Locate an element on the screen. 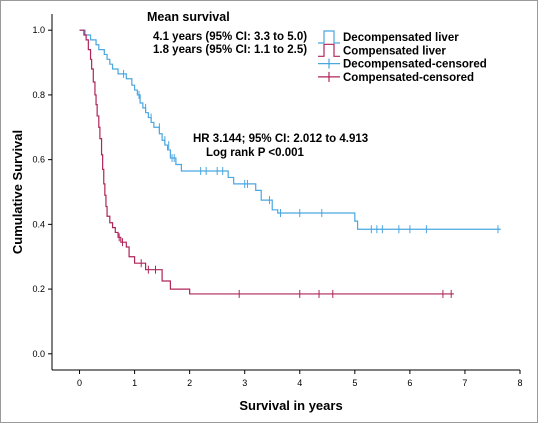 The width and height of the screenshot is (538, 423). y-ticks: 0.0 0.2 0.4 0.6 0.8 1.0 is located at coordinates (42, 192).